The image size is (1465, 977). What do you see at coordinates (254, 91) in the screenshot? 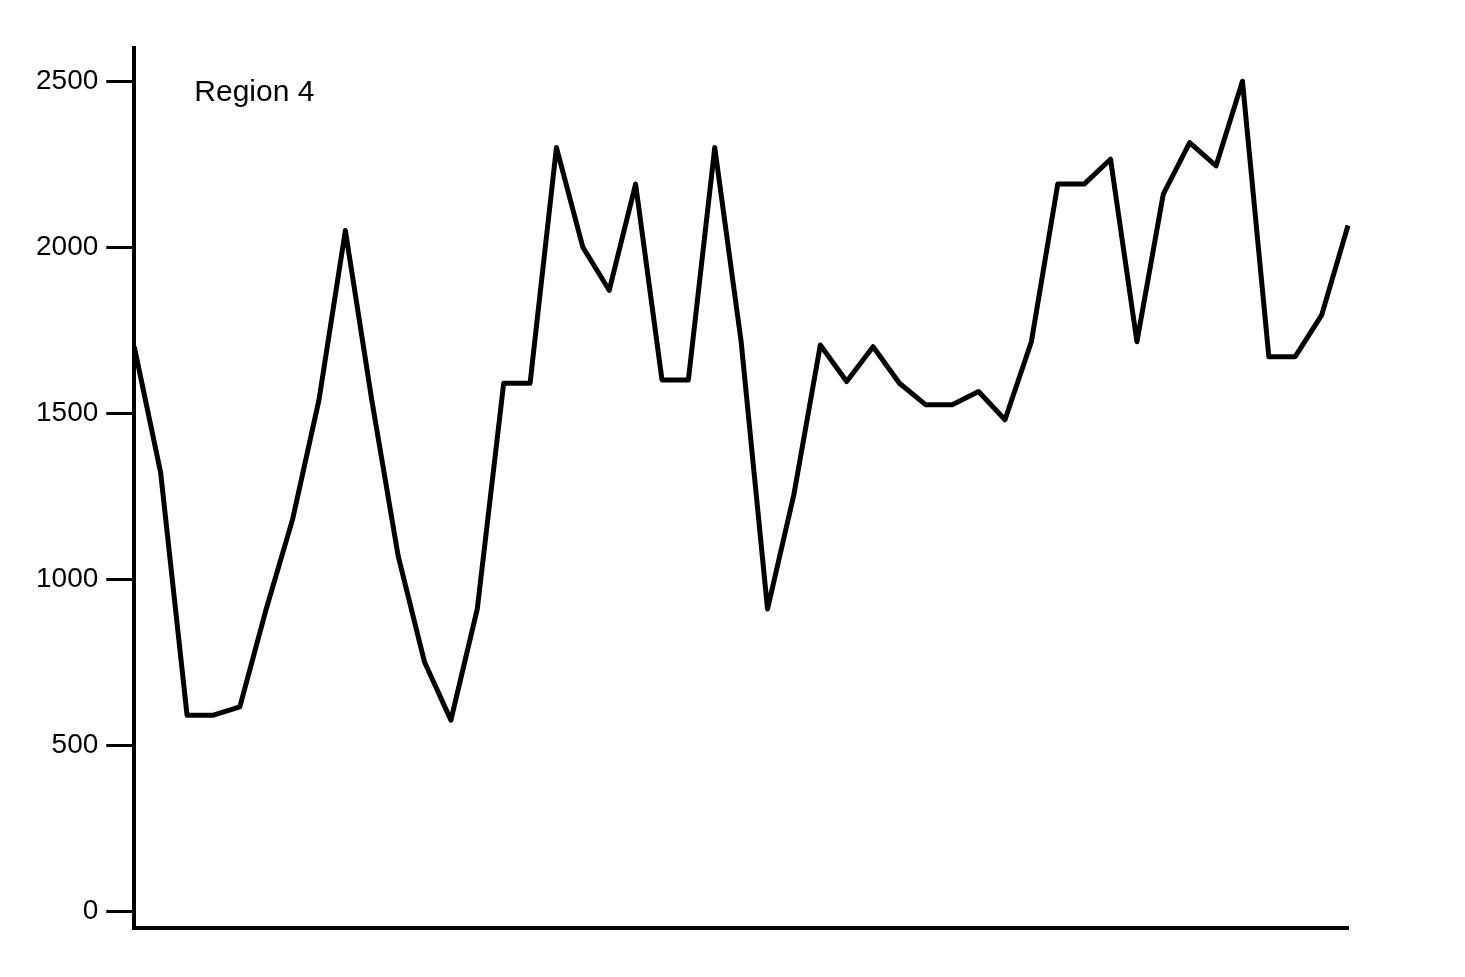
I see `annotation: Region 4` at bounding box center [254, 91].